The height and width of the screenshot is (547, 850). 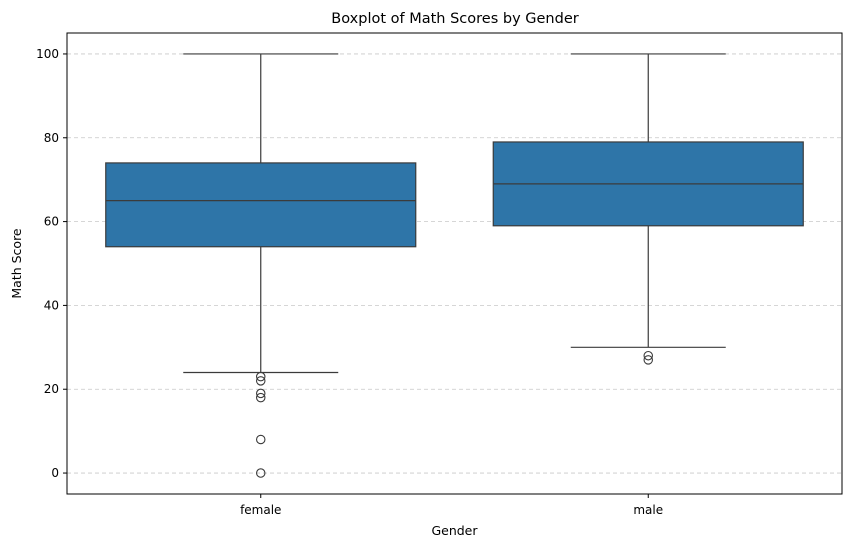 I want to click on x-tick-label: female, so click(x=260, y=510).